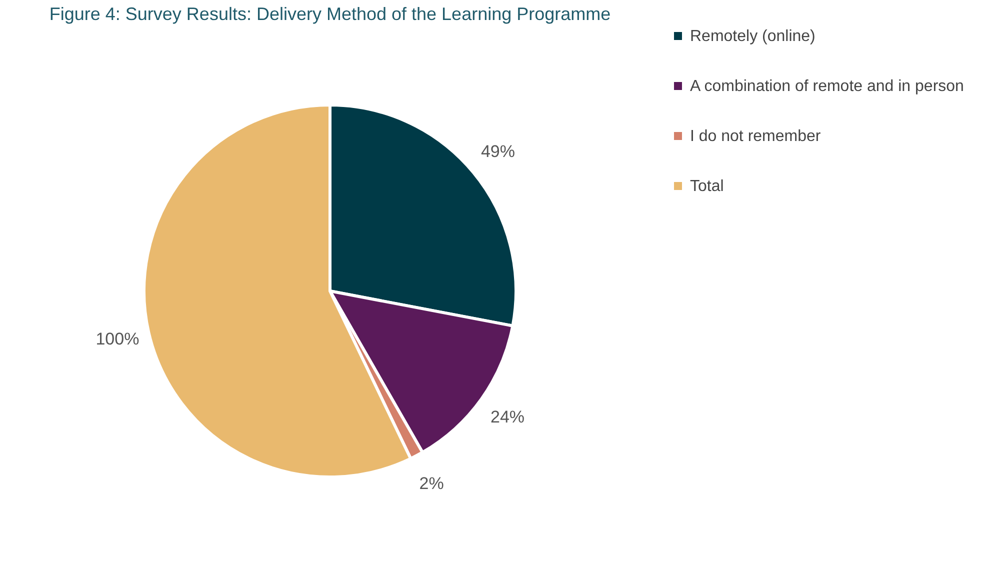 This screenshot has width=995, height=572. What do you see at coordinates (707, 186) in the screenshot?
I see `legend-label: Total` at bounding box center [707, 186].